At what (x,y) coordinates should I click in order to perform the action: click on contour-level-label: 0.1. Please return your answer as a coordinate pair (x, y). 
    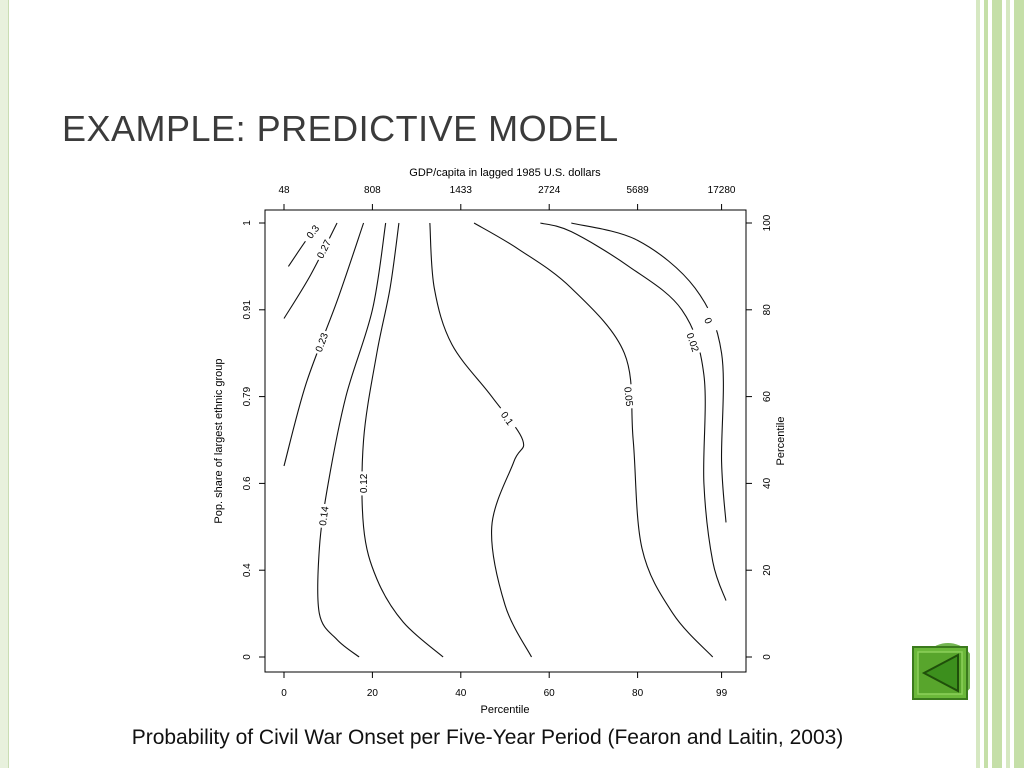
    Looking at the image, I should click on (506, 419).